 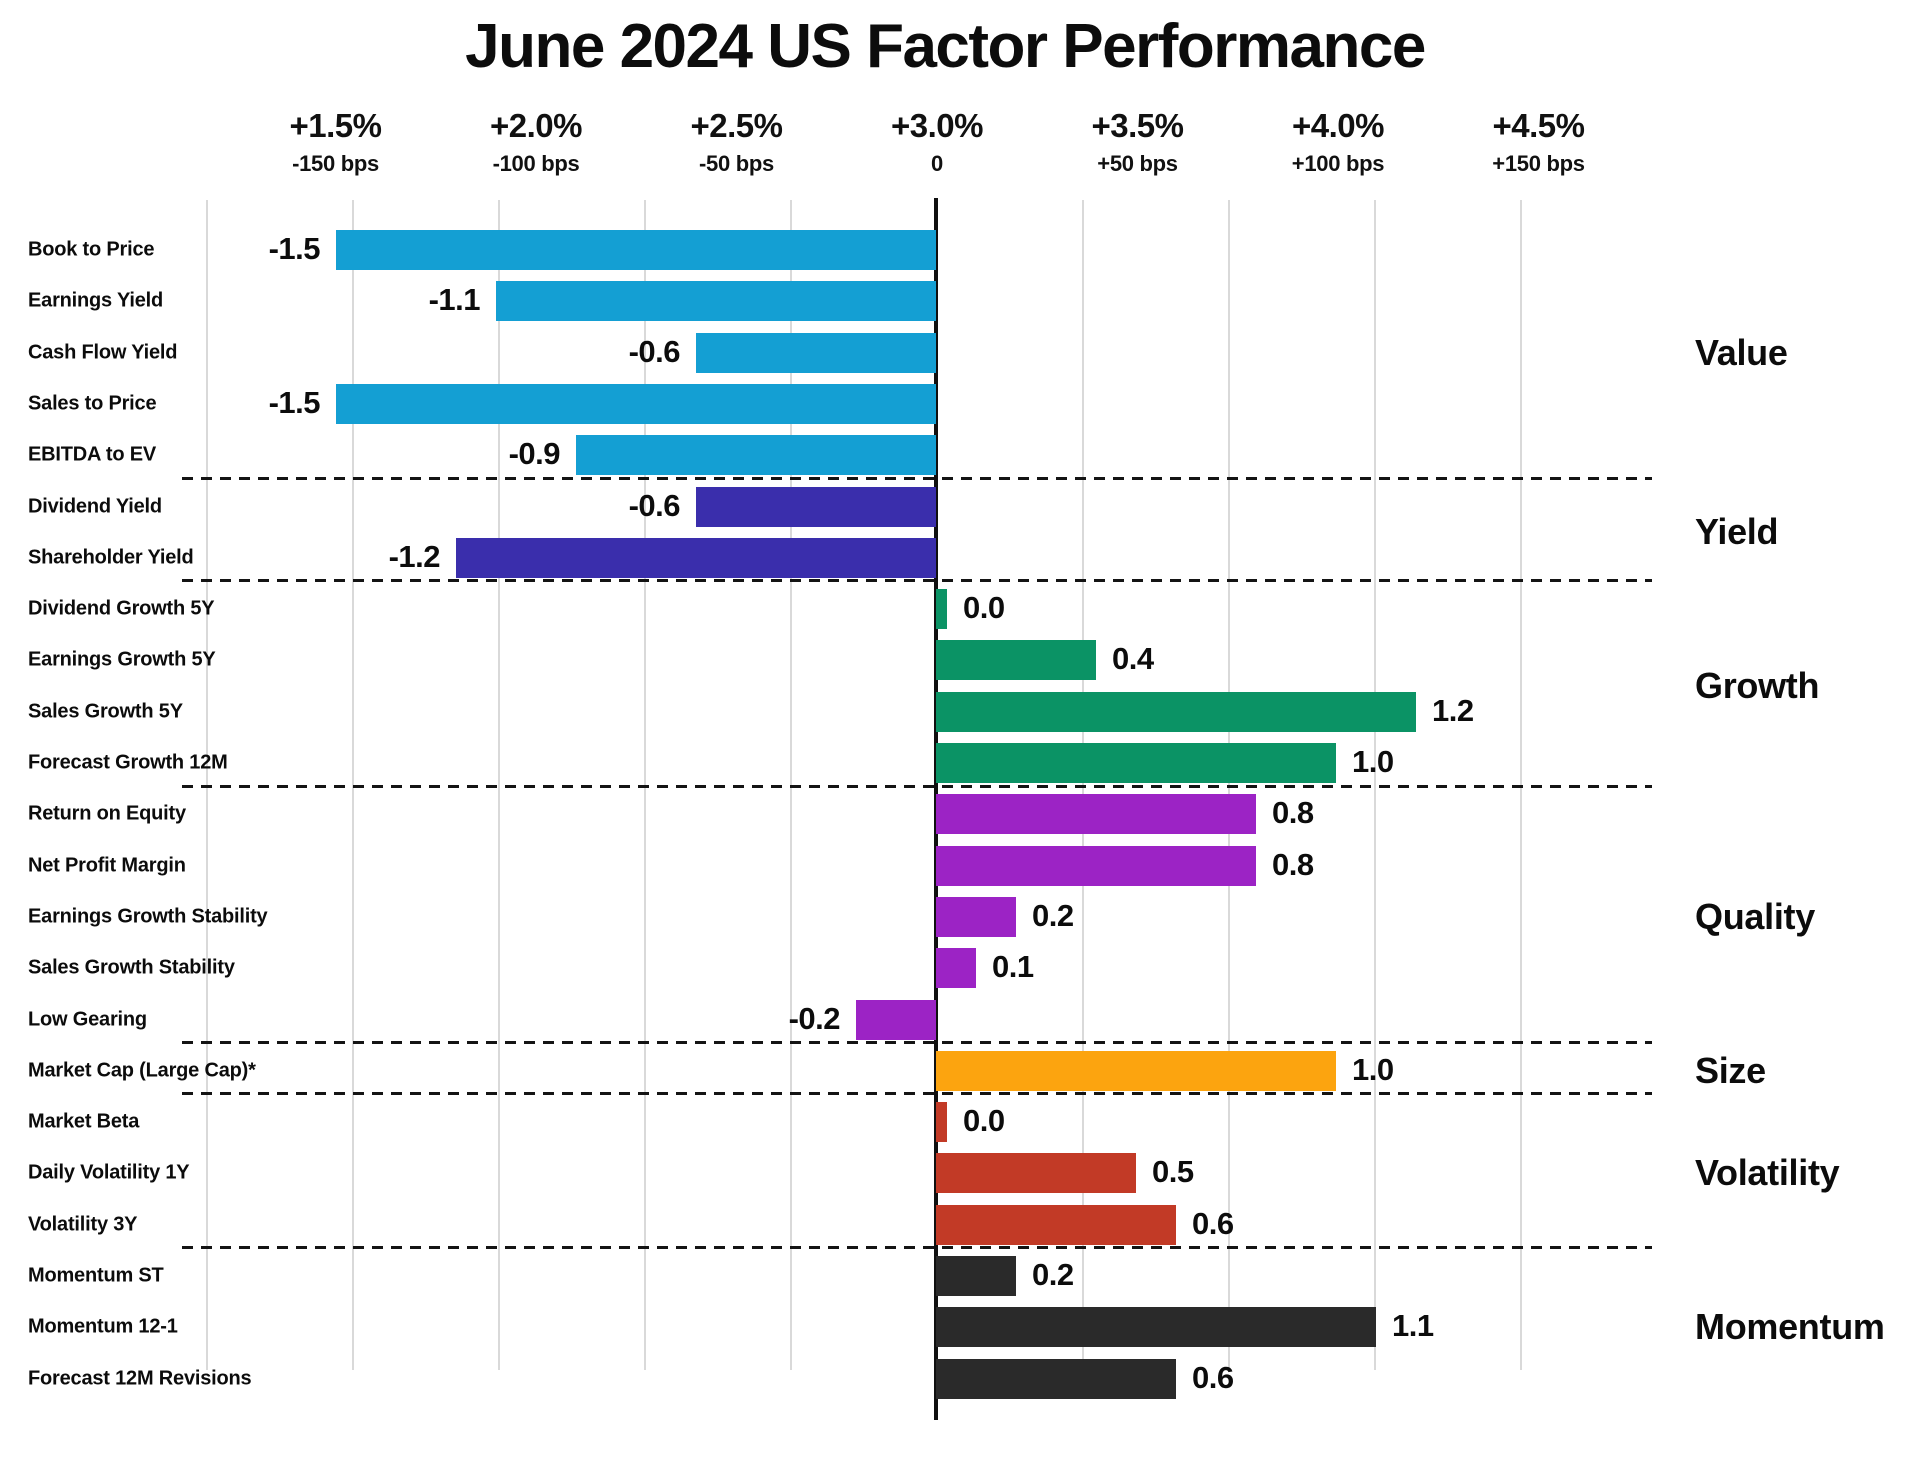 I want to click on axis-tick-percent-label: +4.5%, so click(x=1539, y=125).